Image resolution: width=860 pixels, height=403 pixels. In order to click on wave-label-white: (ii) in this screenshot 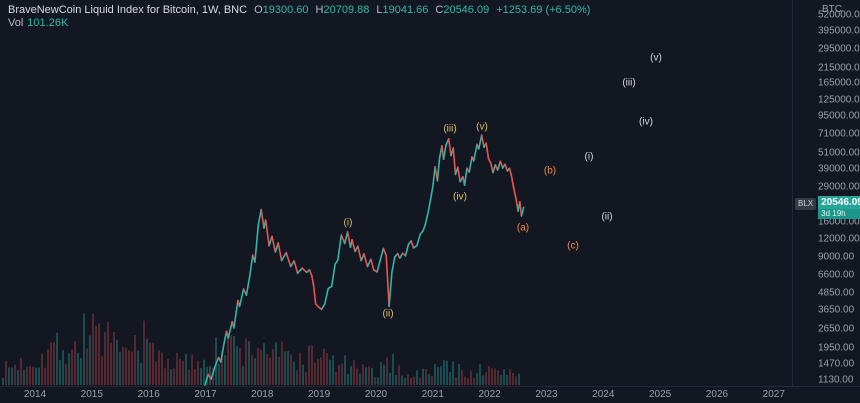, I will do `click(607, 217)`.